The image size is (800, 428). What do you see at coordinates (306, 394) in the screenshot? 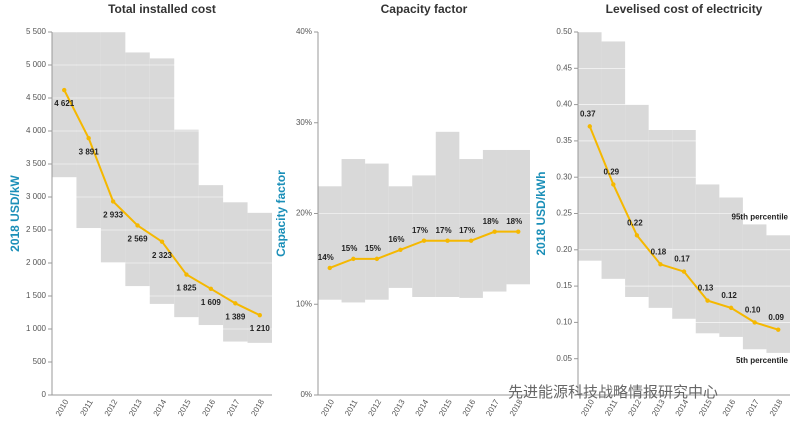
I see `y-tick-label: 0%` at bounding box center [306, 394].